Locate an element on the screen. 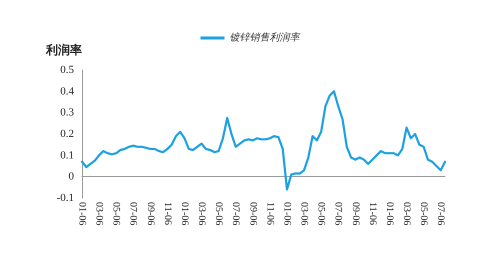  y-tick-label: 0.2 is located at coordinates (67, 134).